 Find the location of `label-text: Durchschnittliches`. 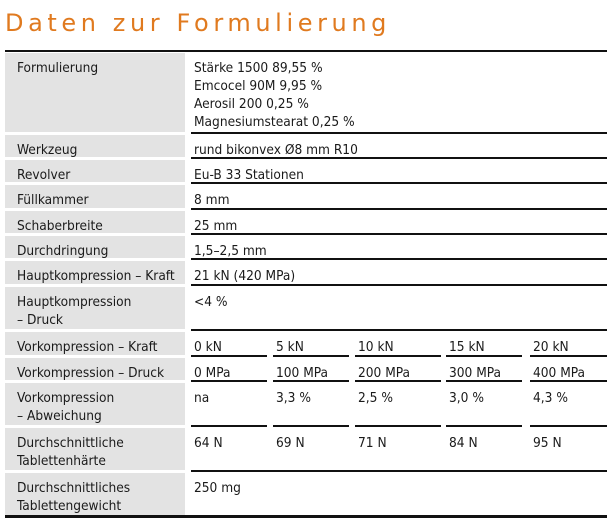

label-text: Durchschnittliches is located at coordinates (74, 488).